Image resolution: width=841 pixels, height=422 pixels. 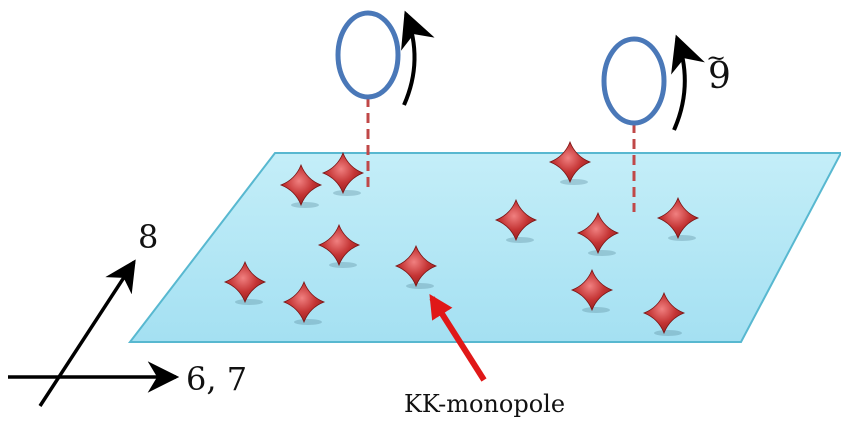 I want to click on rotation-arrow-left, so click(x=418, y=58).